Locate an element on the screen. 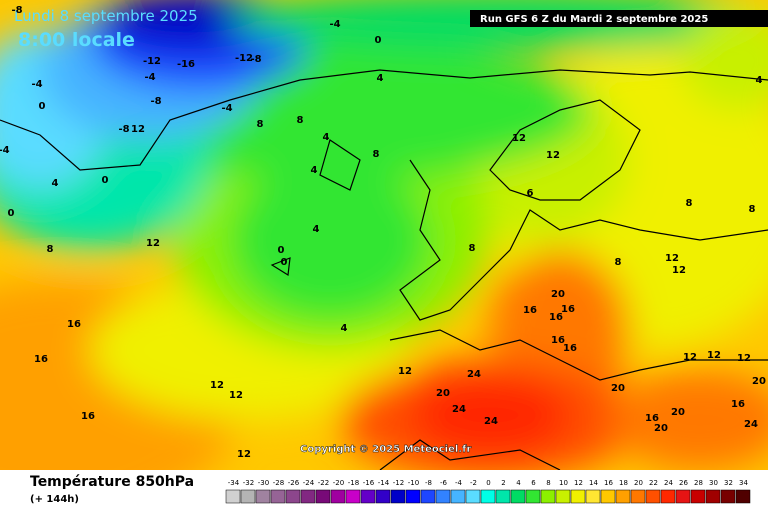 The width and height of the screenshot is (768, 512). legend-label: 2 is located at coordinates (503, 483).